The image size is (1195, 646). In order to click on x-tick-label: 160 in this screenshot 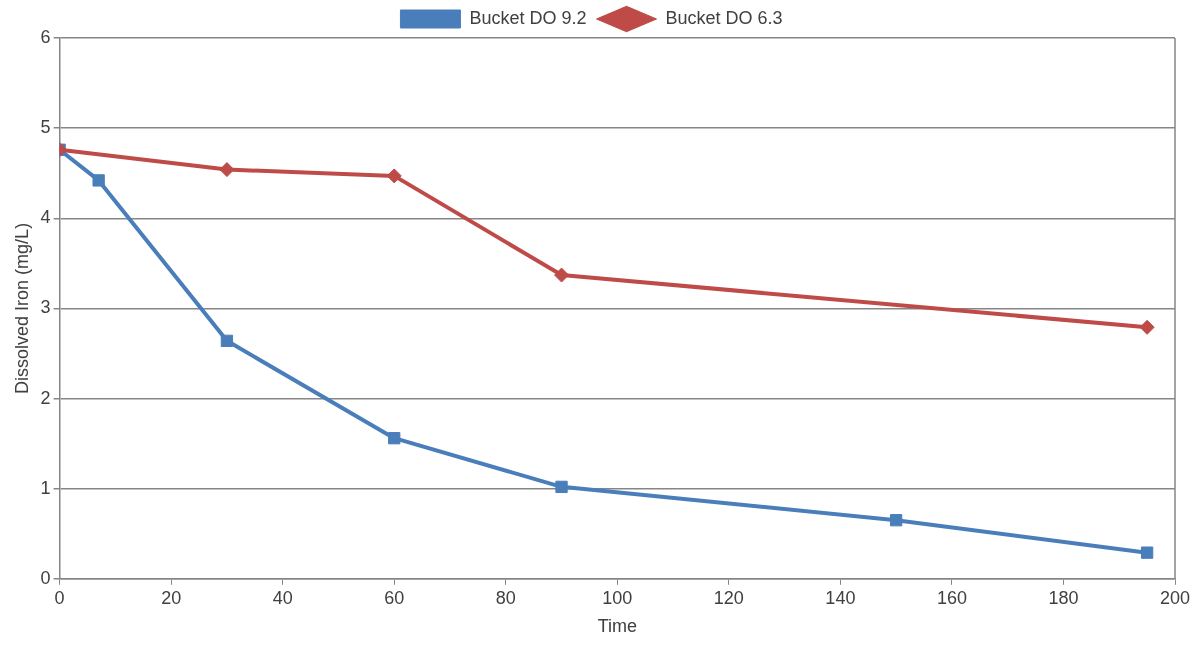, I will do `click(951, 597)`.